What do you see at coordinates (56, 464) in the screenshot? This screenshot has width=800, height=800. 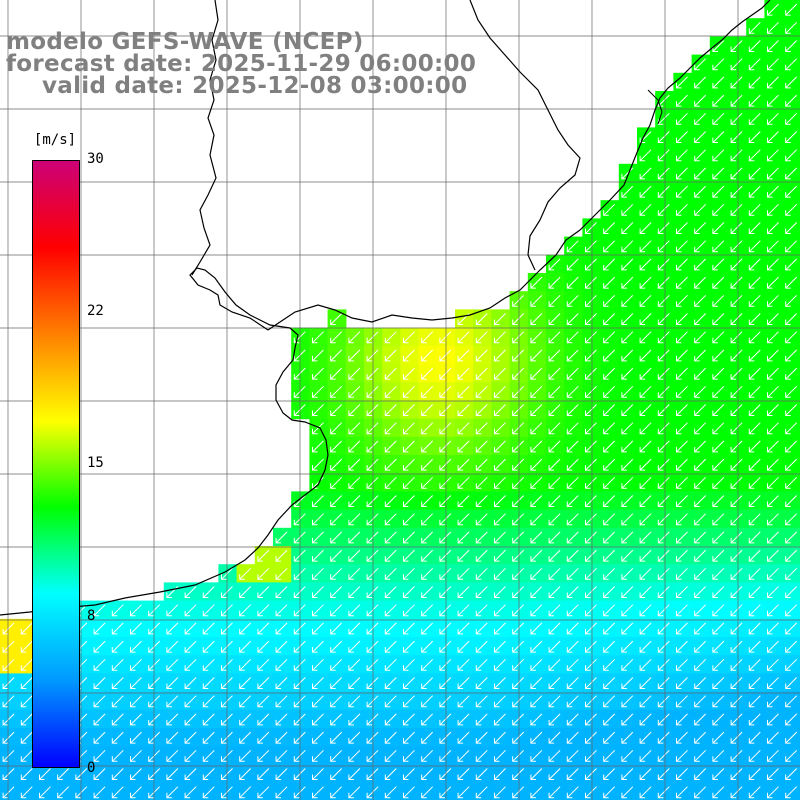 I see `colorbar` at bounding box center [56, 464].